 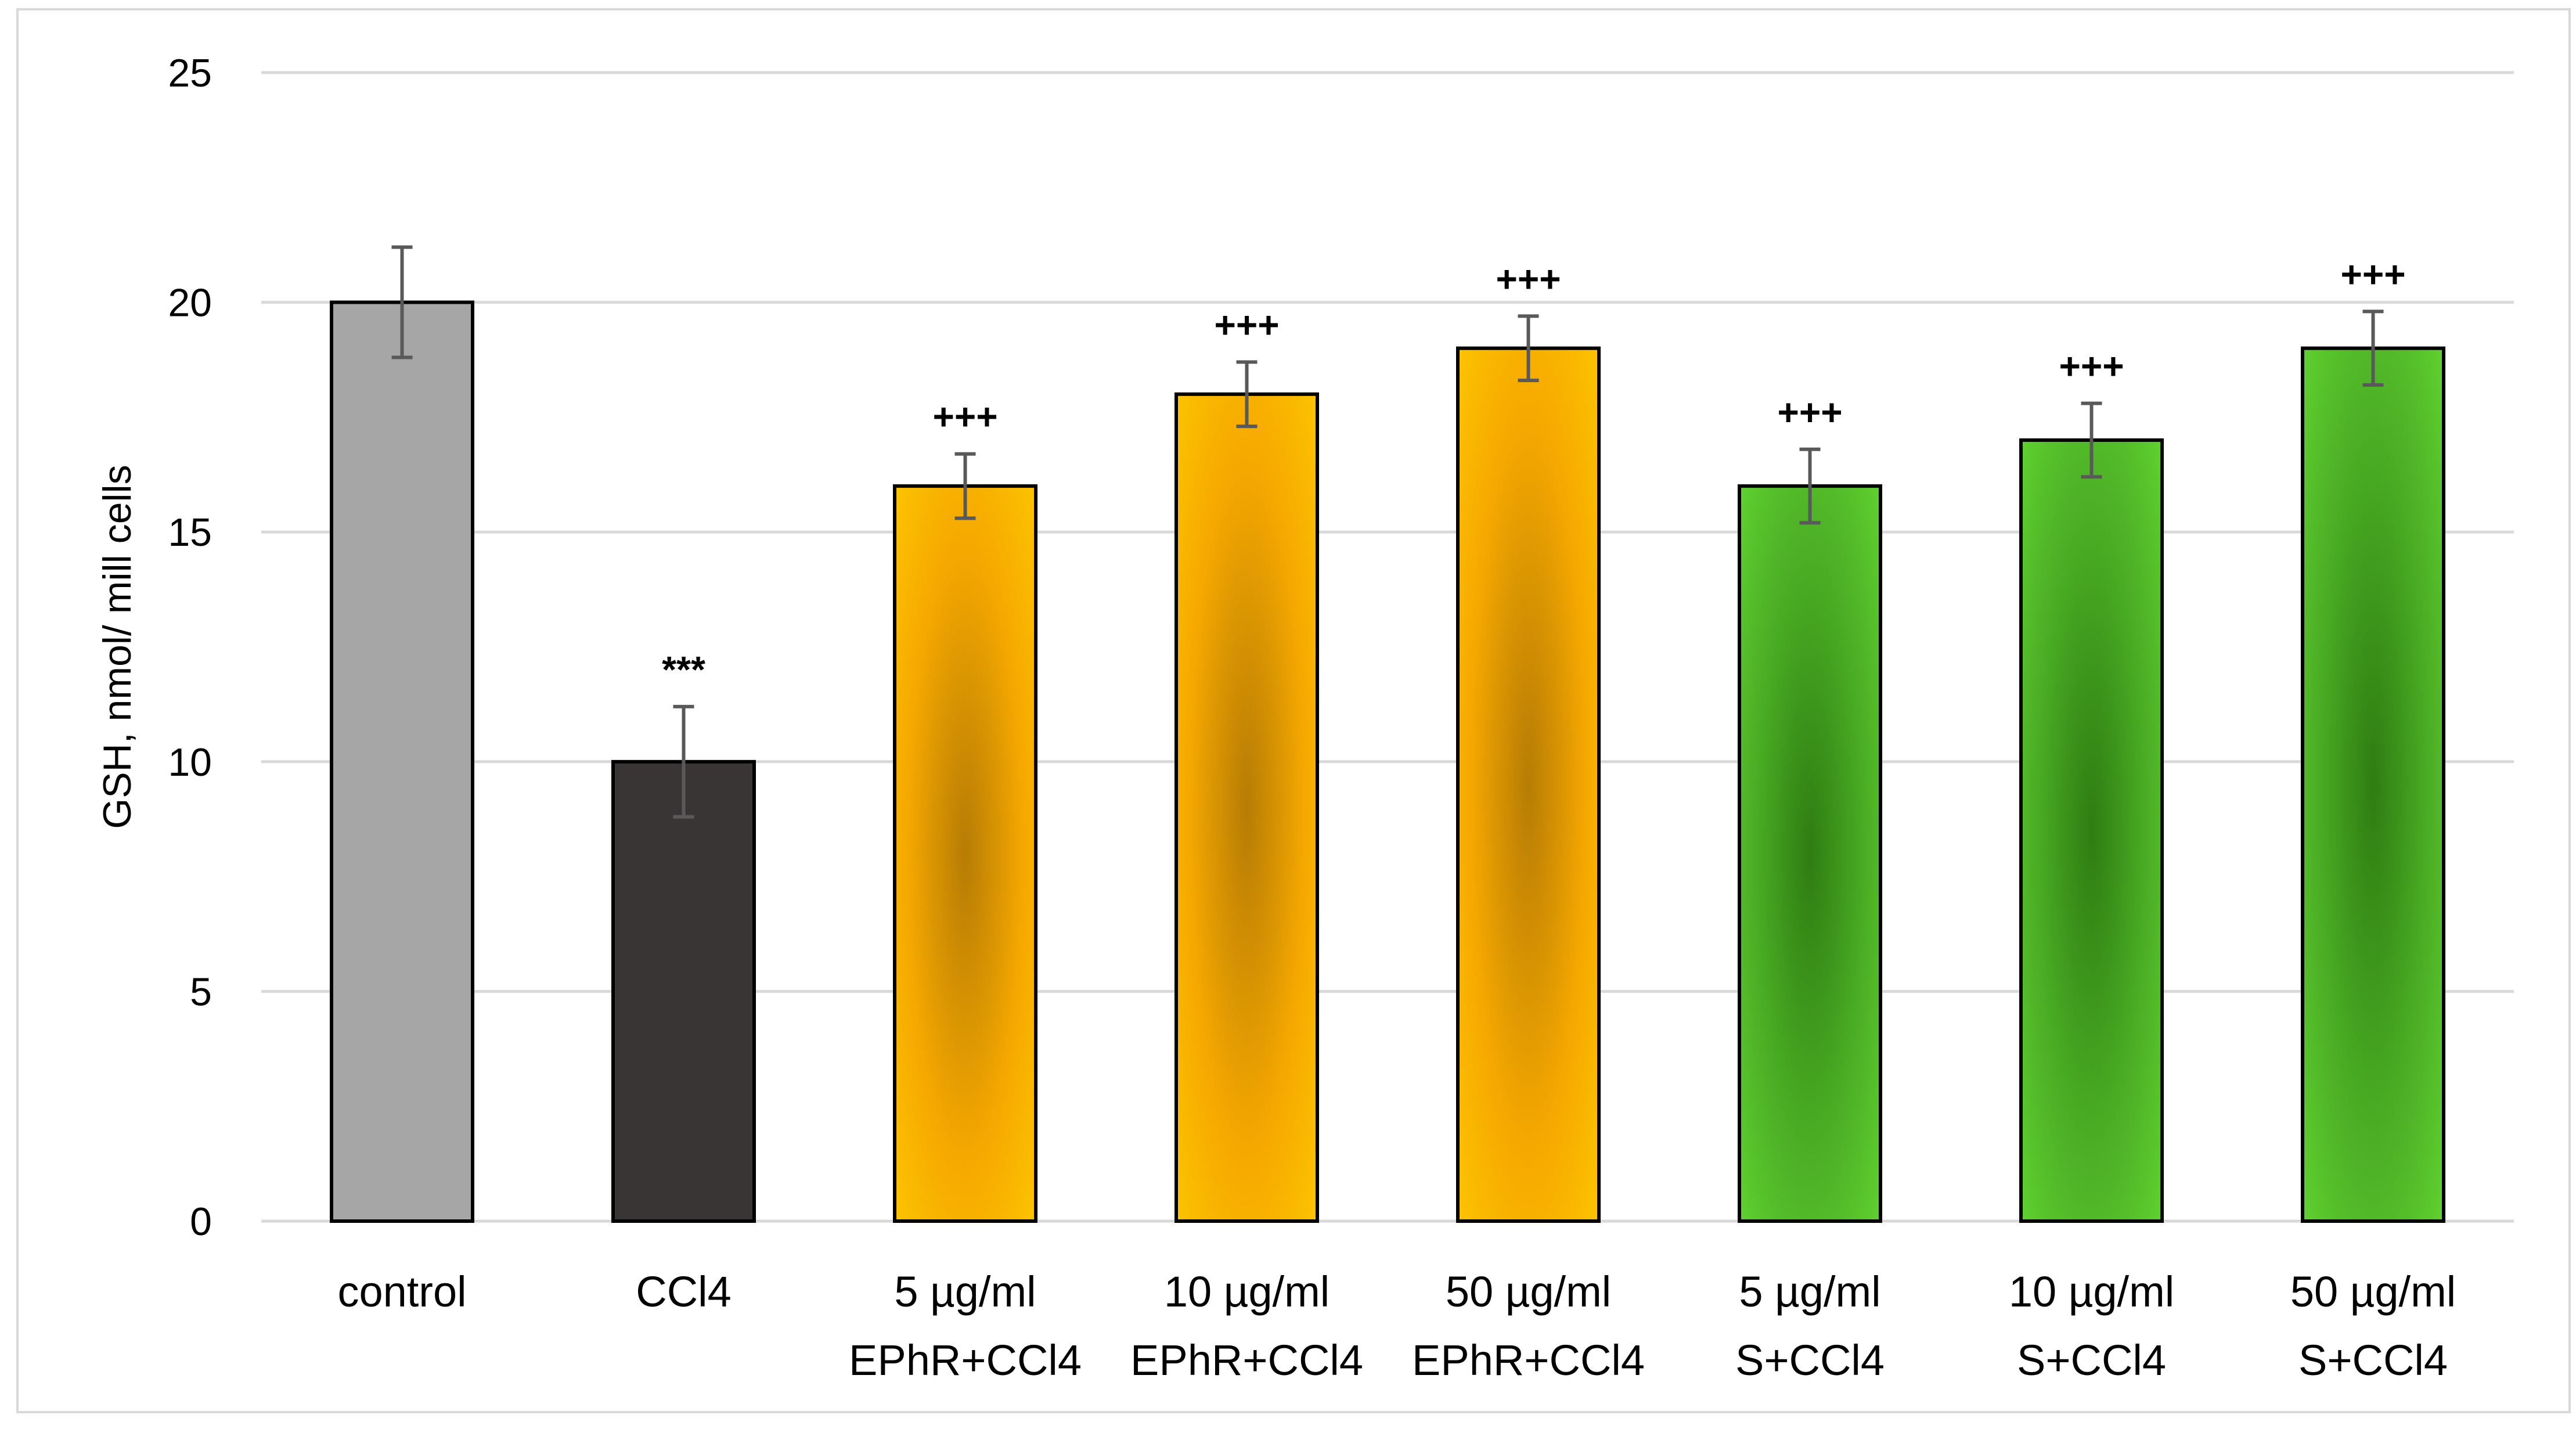 What do you see at coordinates (190, 73) in the screenshot?
I see `y-tick-label: 25` at bounding box center [190, 73].